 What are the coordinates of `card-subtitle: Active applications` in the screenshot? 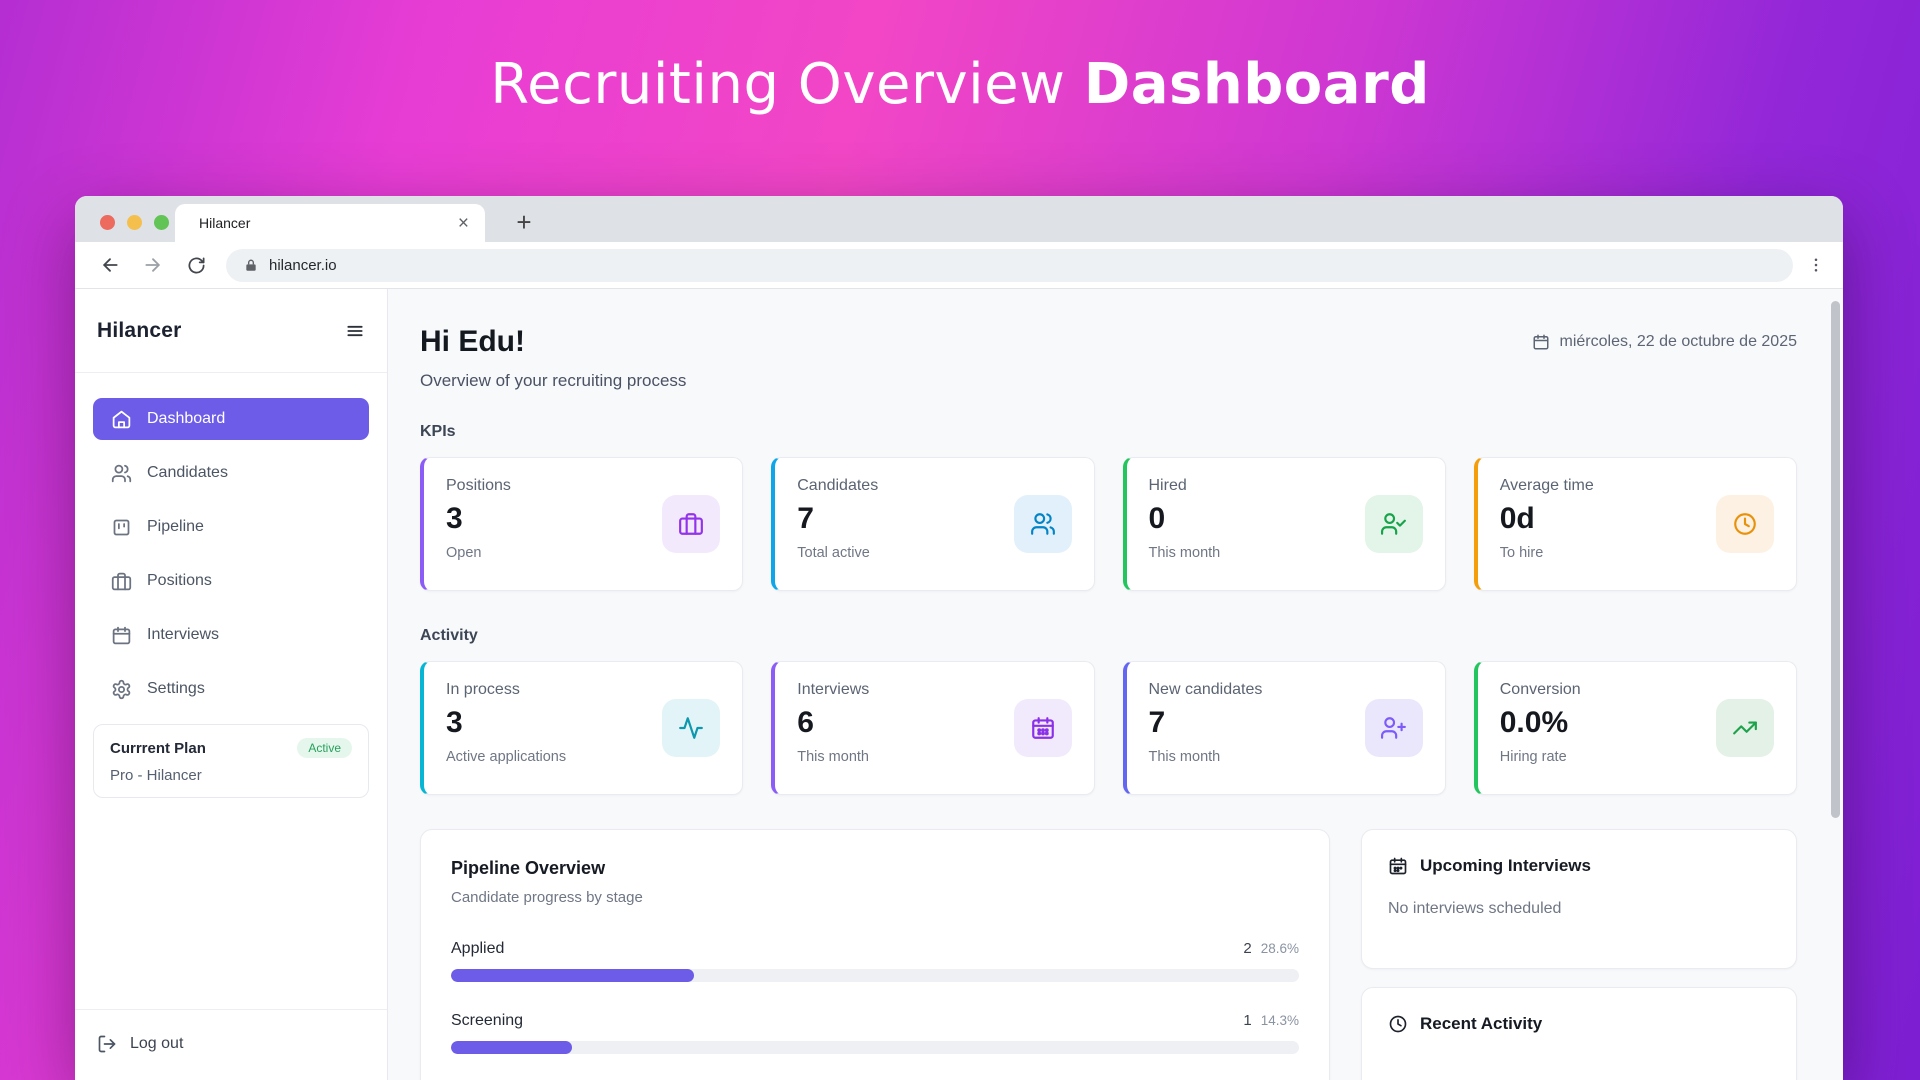 It's located at (506, 757).